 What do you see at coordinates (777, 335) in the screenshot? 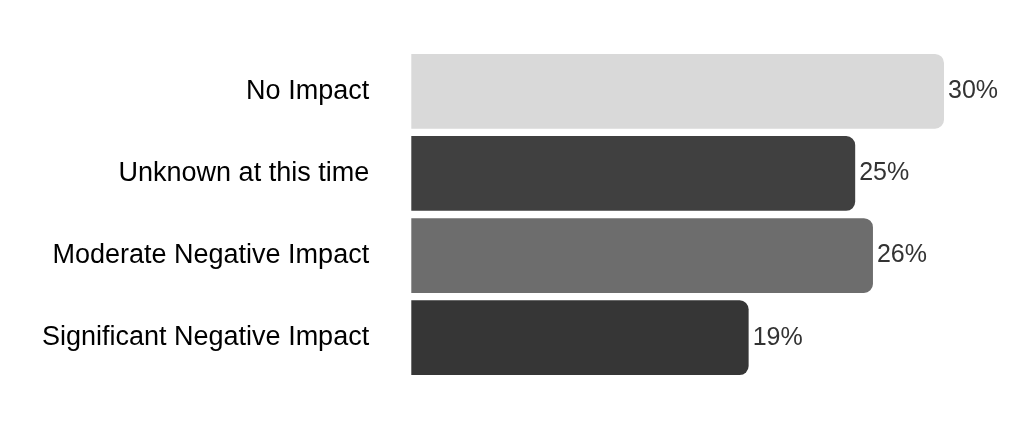
I see `data-label: 19%` at bounding box center [777, 335].